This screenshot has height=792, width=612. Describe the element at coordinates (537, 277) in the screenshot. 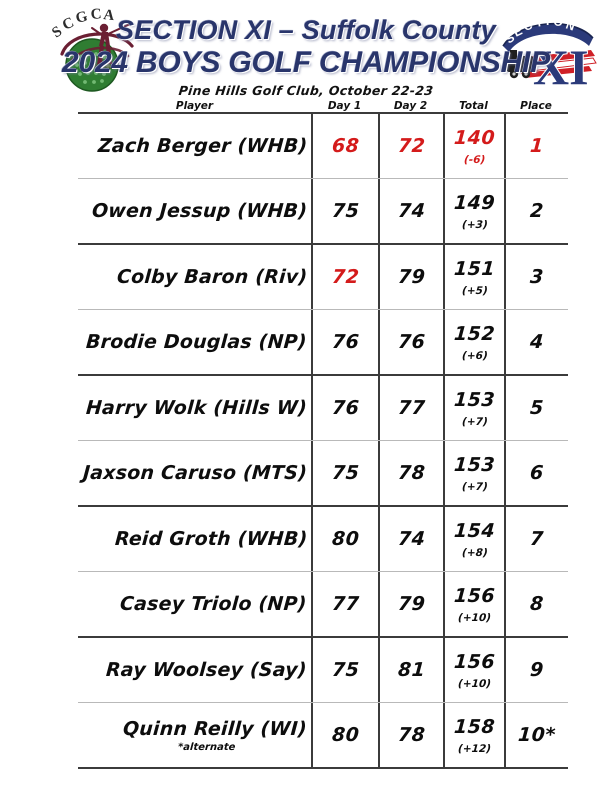

I see `place-score: 3` at that location.